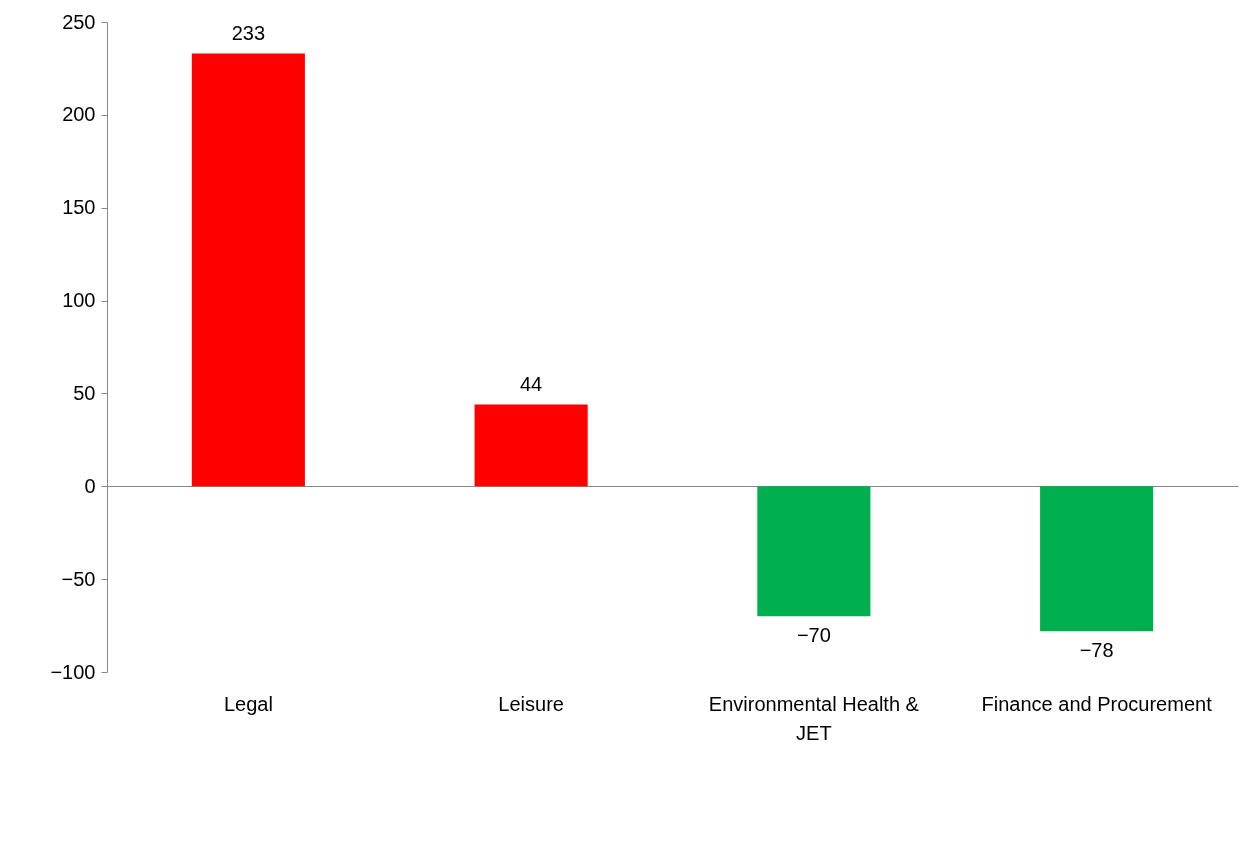 This screenshot has width=1244, height=849. I want to click on y-tick-label: 100, so click(79, 300).